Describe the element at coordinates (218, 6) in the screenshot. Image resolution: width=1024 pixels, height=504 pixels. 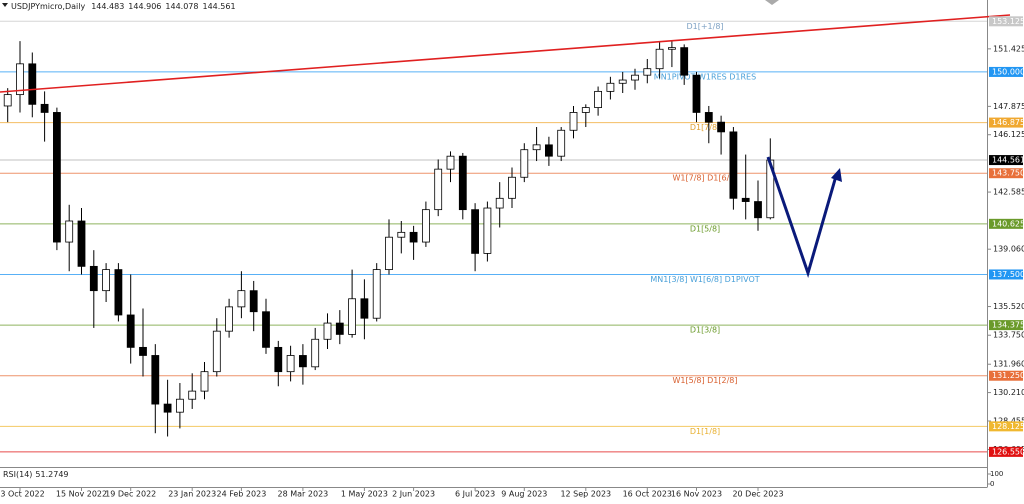
I see `close: 144.561` at that location.